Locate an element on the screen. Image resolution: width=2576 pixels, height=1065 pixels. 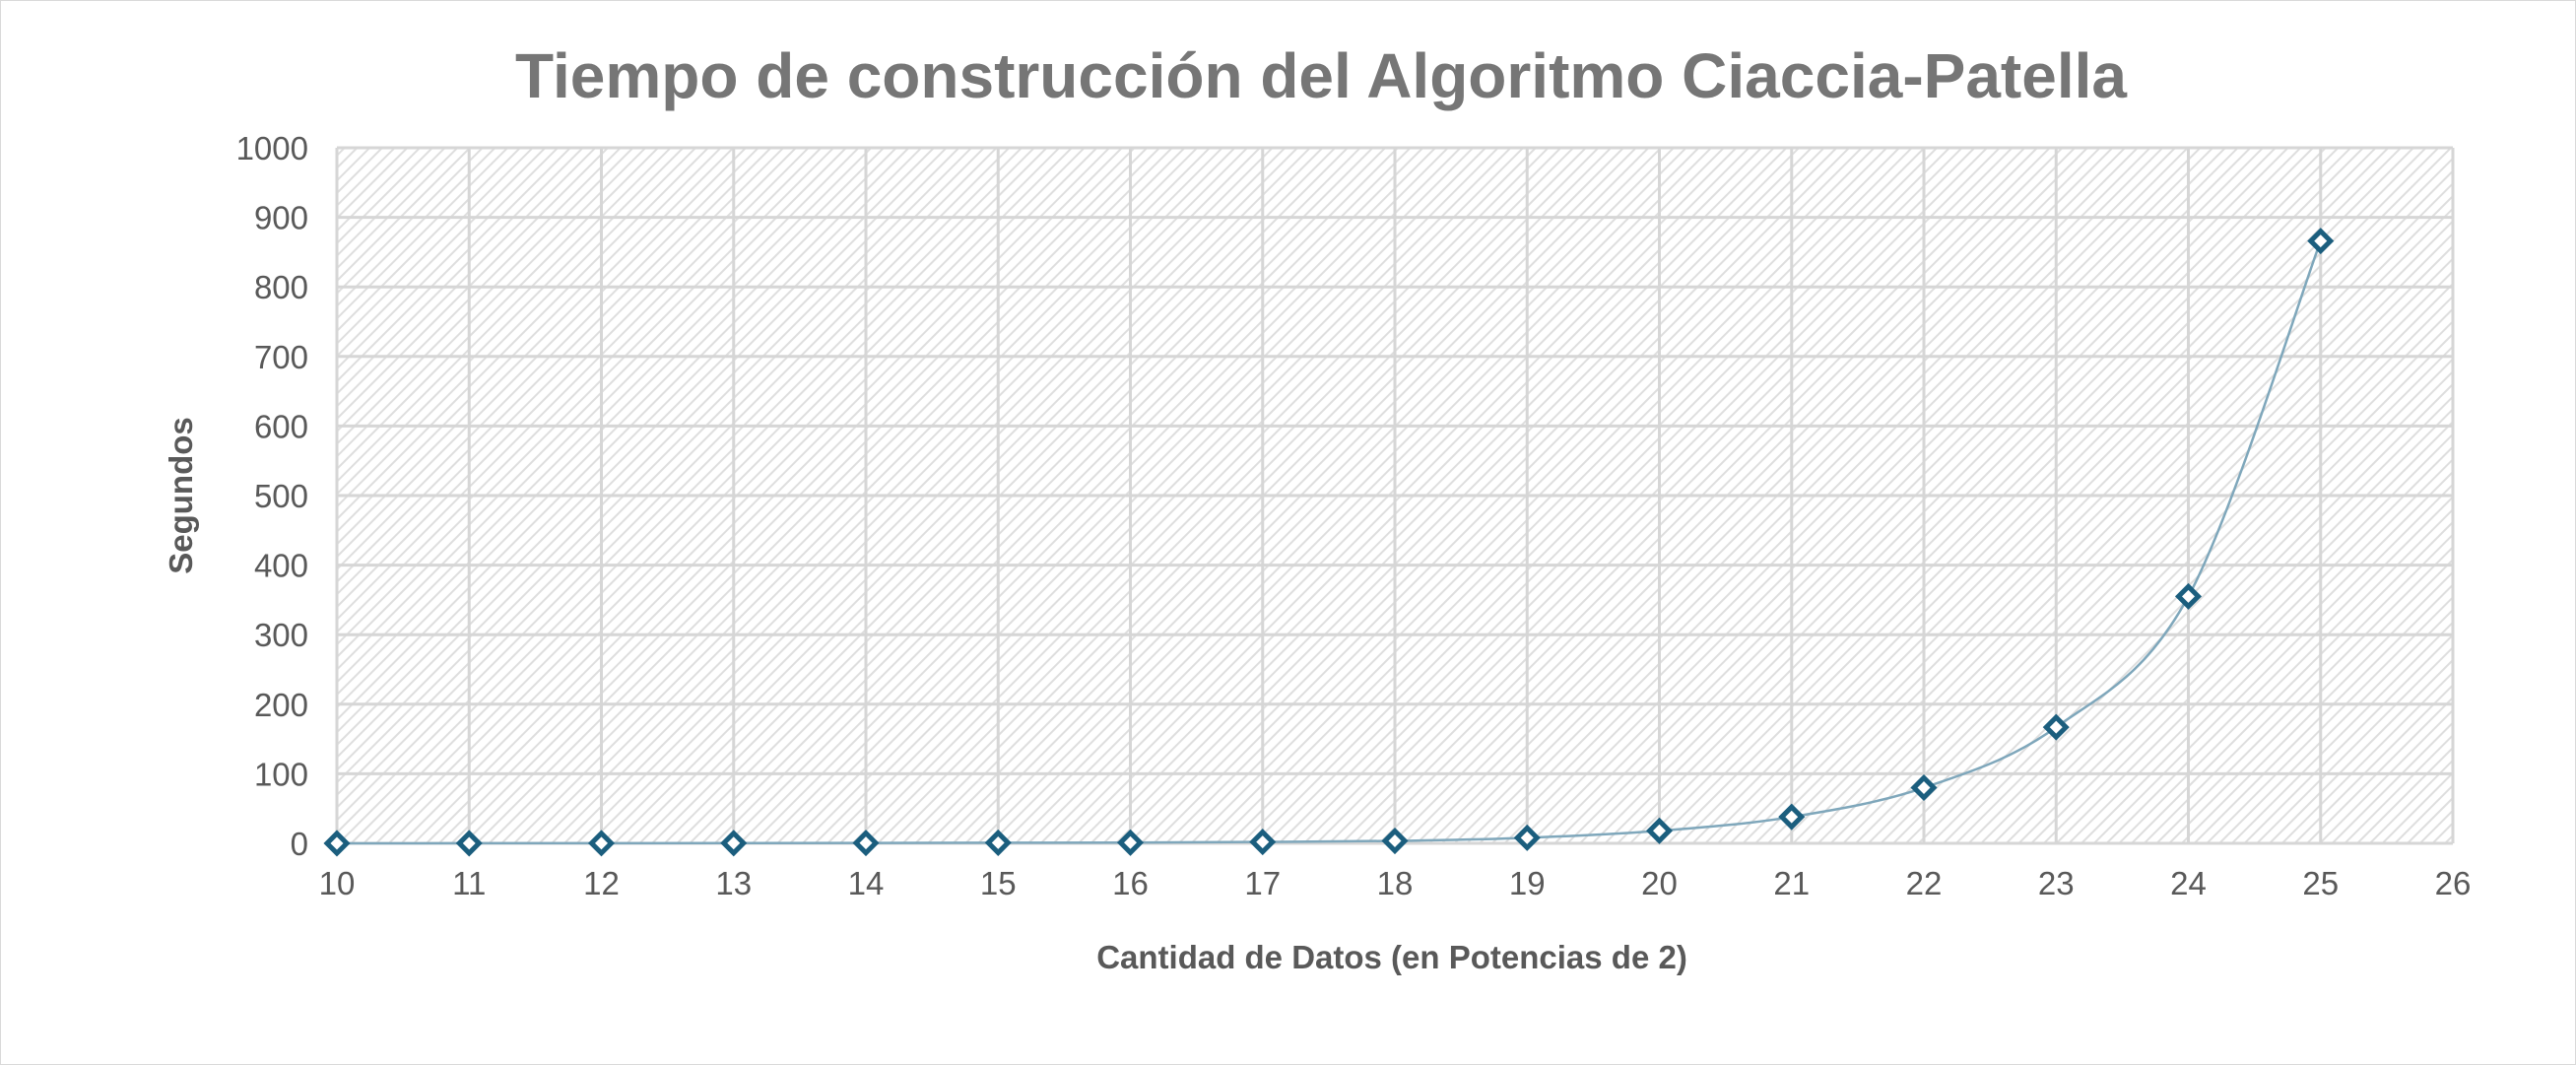
x-tick-label: 25 is located at coordinates (2320, 883).